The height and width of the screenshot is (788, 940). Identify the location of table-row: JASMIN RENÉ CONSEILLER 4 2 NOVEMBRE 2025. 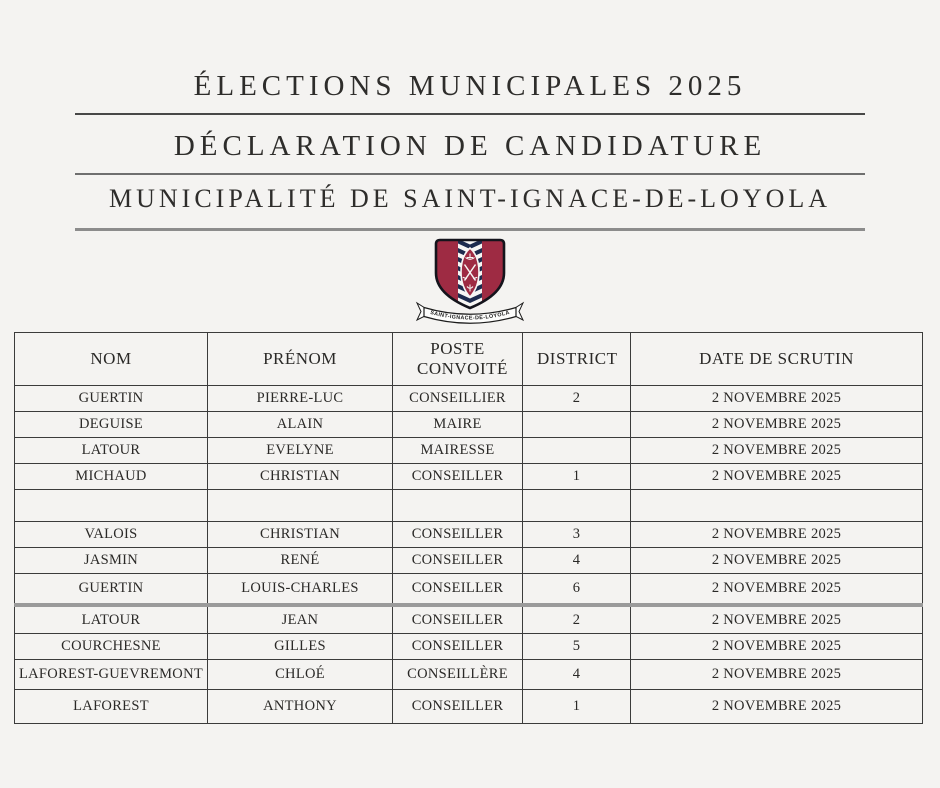
(468, 560).